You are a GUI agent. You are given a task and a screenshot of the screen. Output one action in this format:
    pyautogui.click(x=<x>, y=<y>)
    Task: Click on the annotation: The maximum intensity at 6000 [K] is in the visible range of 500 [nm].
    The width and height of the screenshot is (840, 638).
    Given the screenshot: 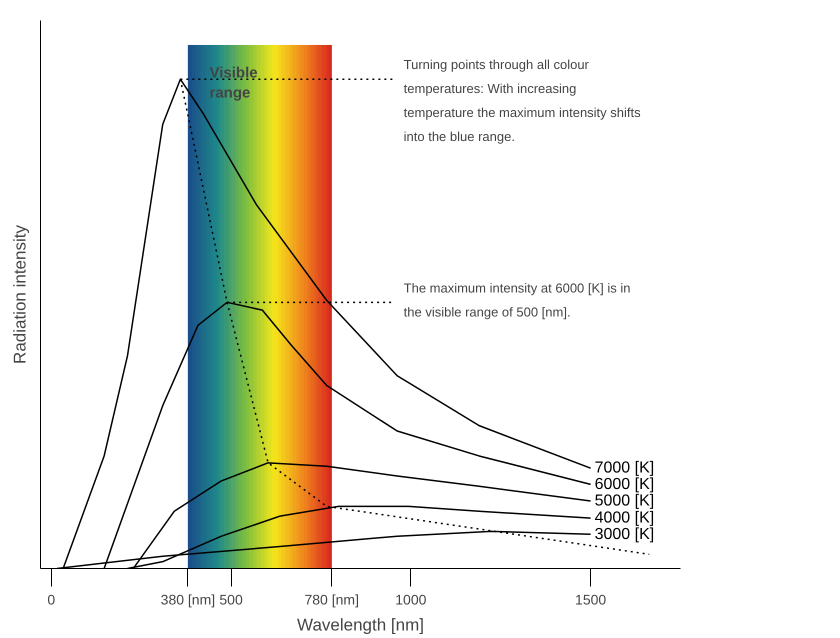 What is the action you would take?
    pyautogui.click(x=517, y=300)
    